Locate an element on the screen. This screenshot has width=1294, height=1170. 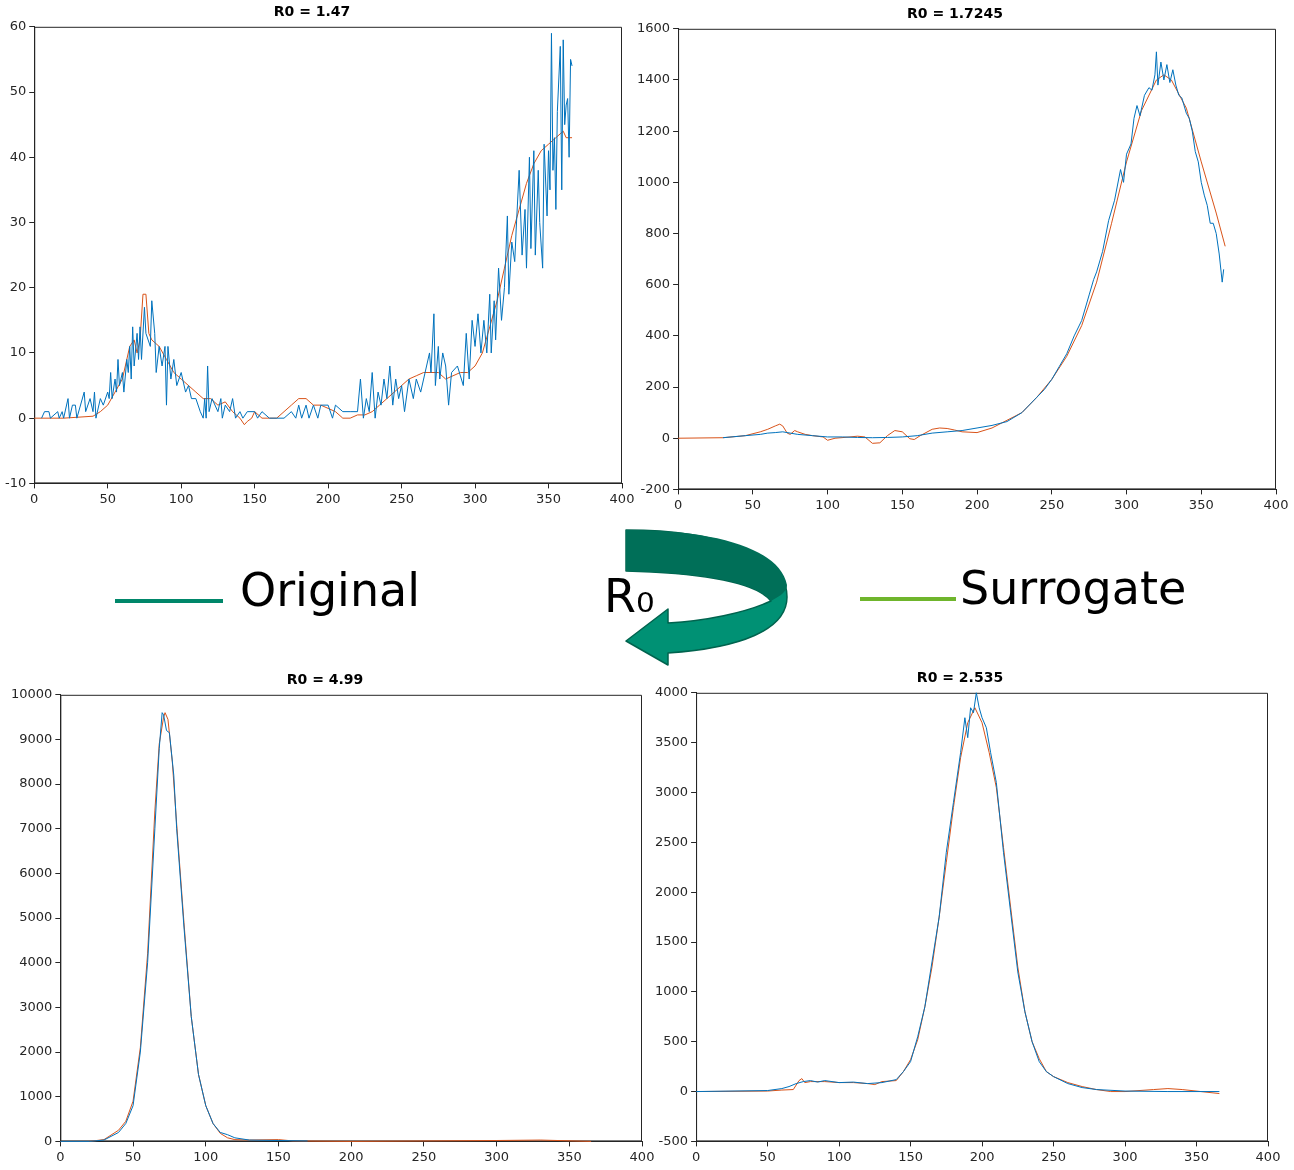
y-tick-label: 20 is located at coordinates (18, 287).